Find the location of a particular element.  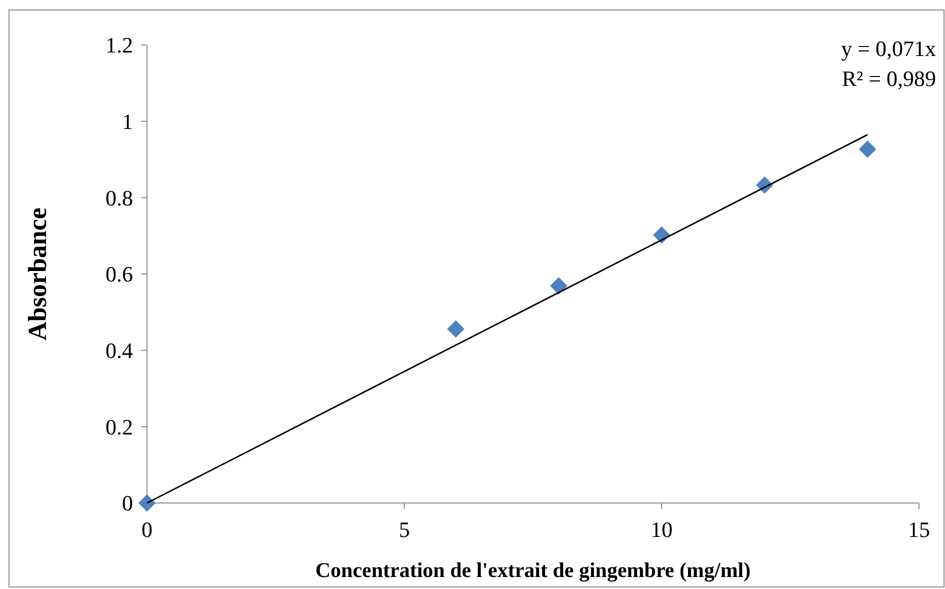

y-tick-label: 1.2 is located at coordinates (119, 45).